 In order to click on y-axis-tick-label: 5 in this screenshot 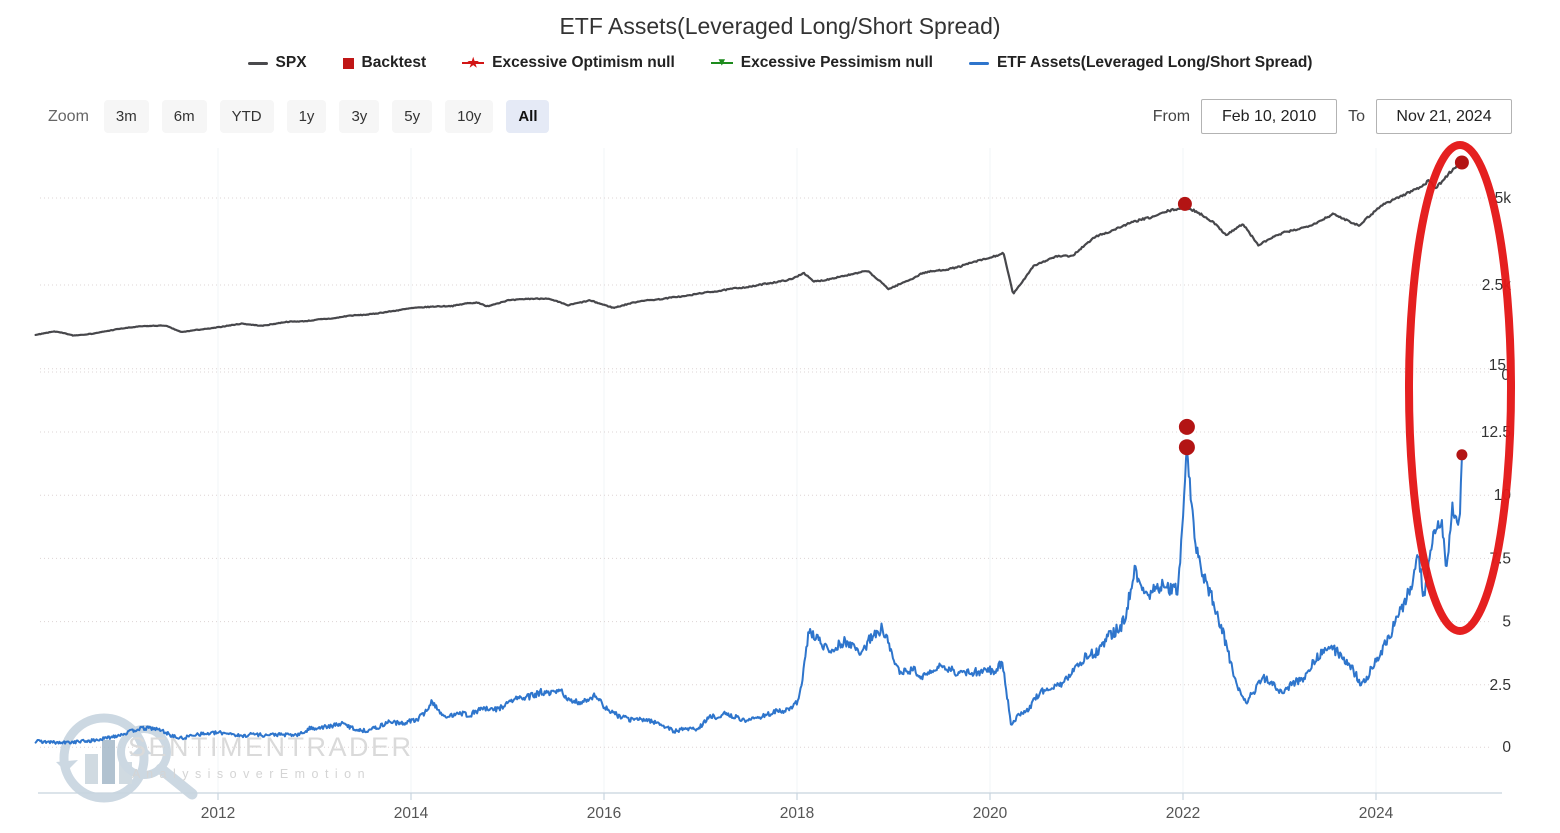, I will do `click(1506, 622)`.